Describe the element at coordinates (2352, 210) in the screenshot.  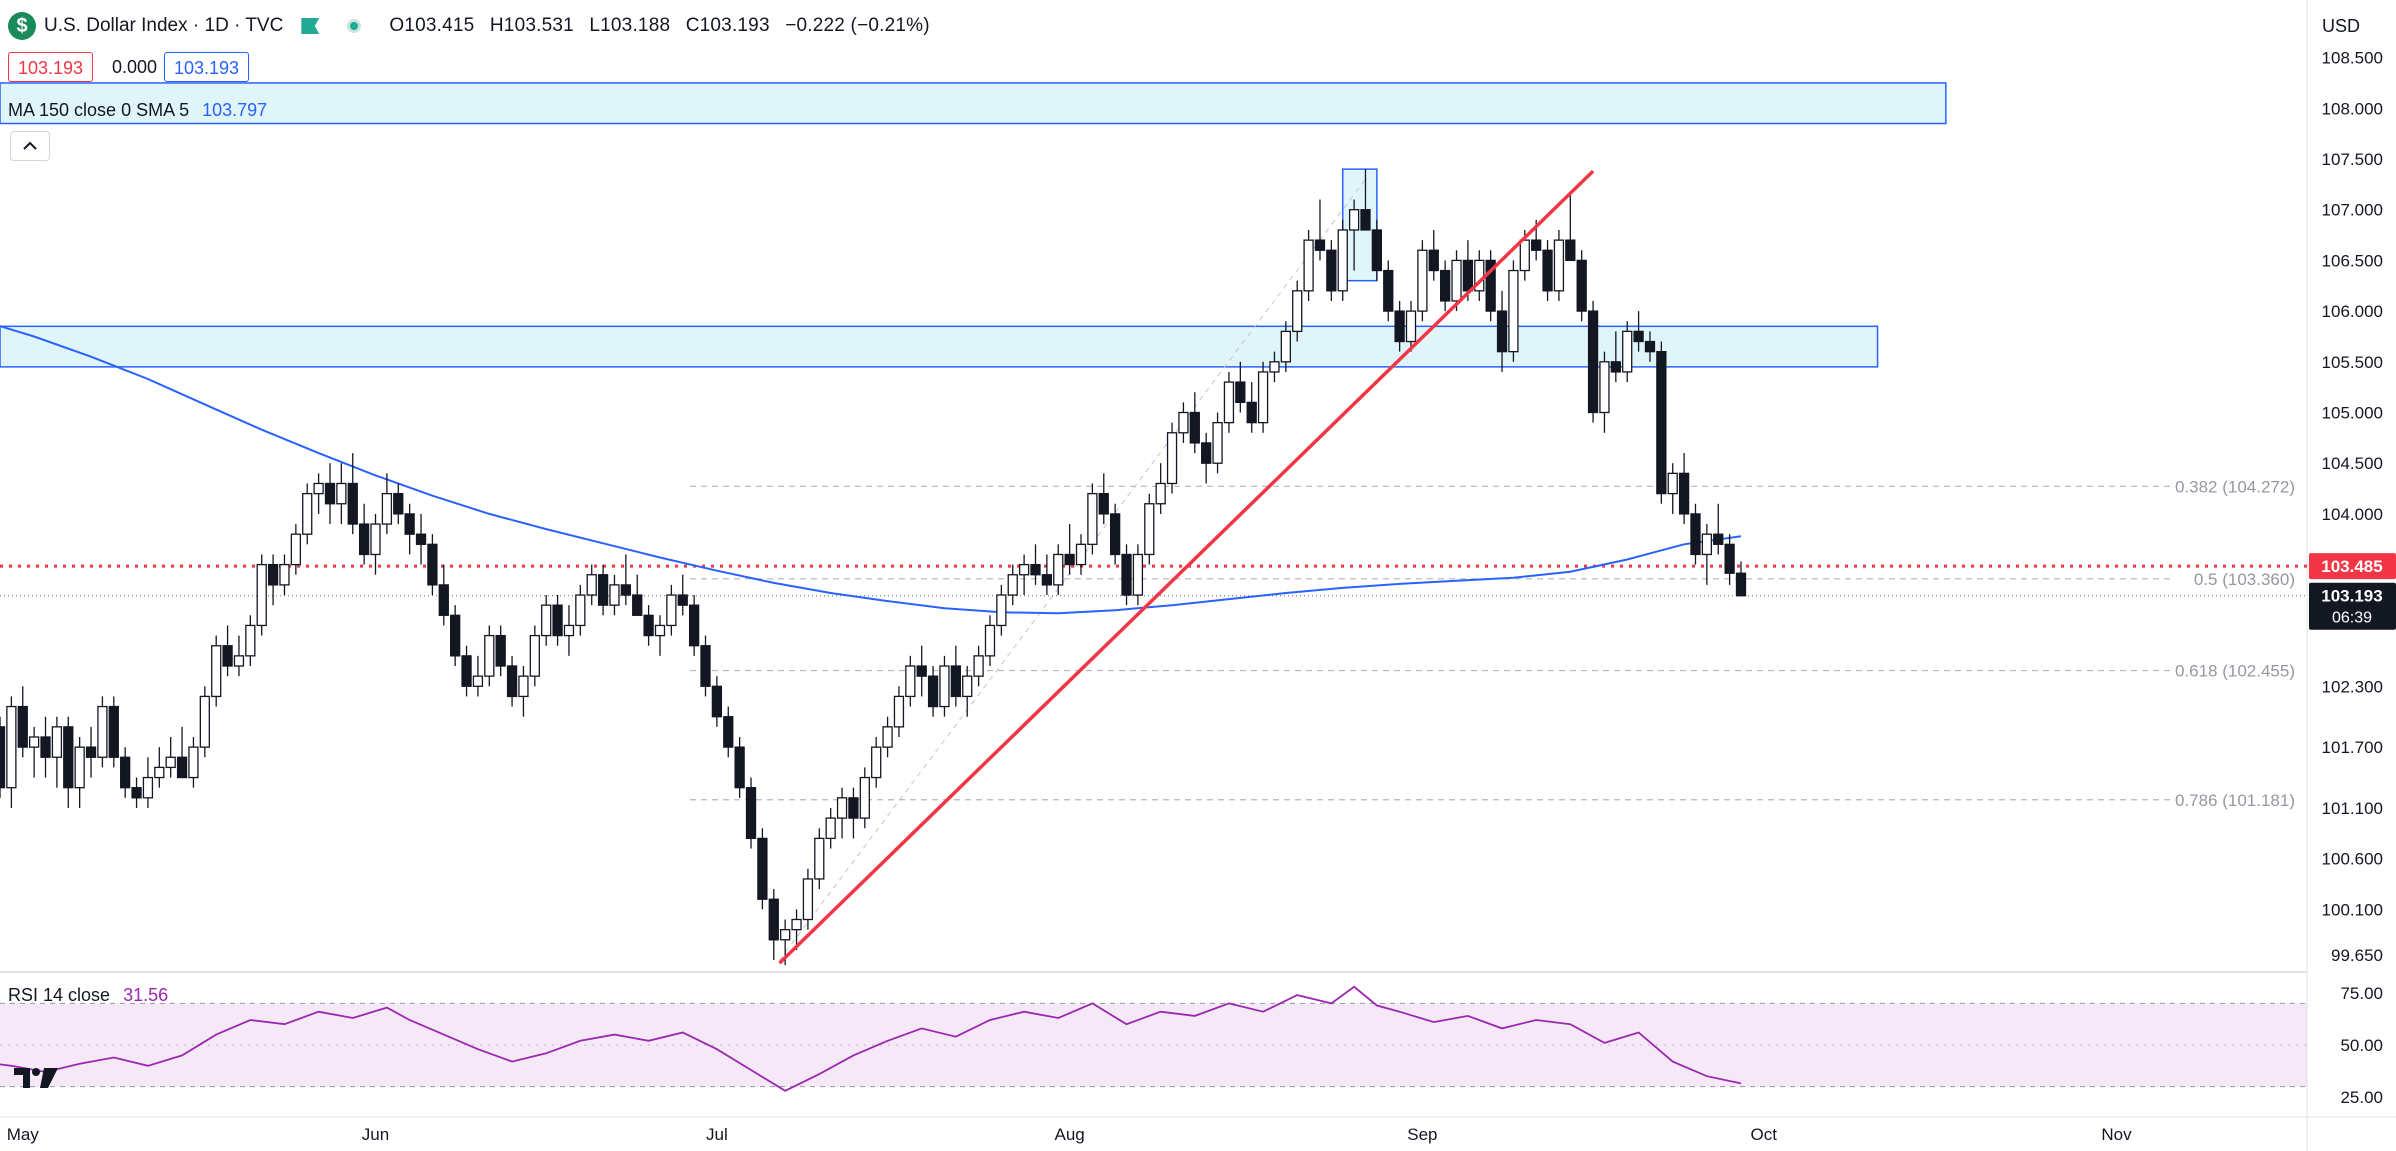
I see `price-tick-label: 107.000` at that location.